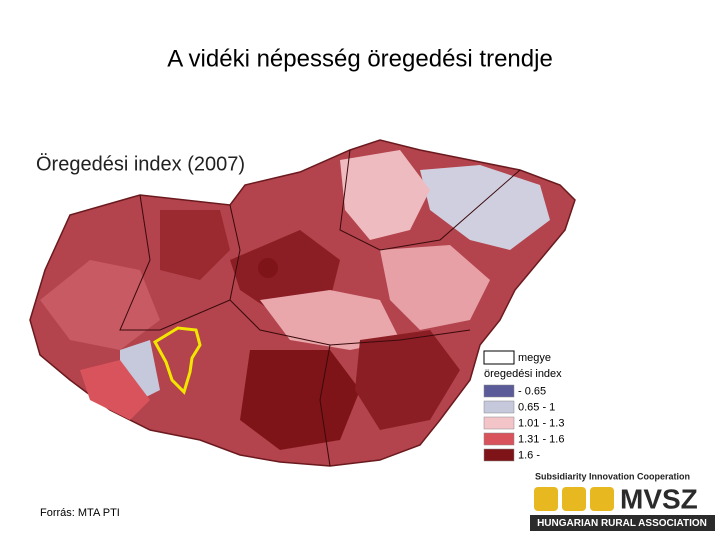 Image resolution: width=720 pixels, height=540 pixels. I want to click on legend-label: 0.65 - 1, so click(536, 407).